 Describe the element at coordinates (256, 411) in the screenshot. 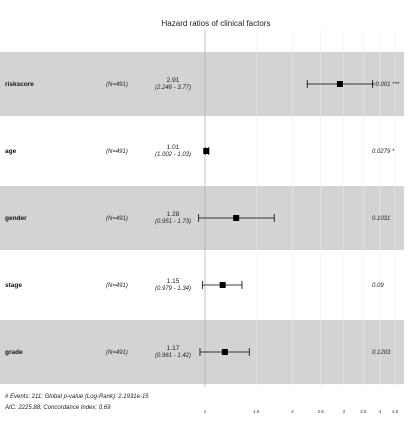

I see `x-tick-label: 1.5` at that location.